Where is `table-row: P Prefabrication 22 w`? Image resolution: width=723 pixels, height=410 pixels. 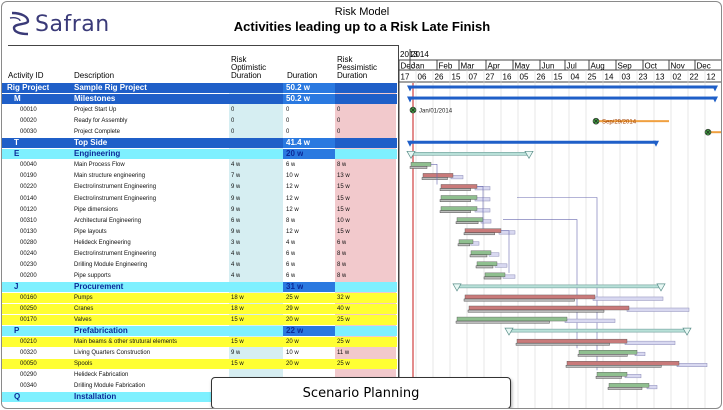 table-row: P Prefabrication 22 w is located at coordinates (199, 331).